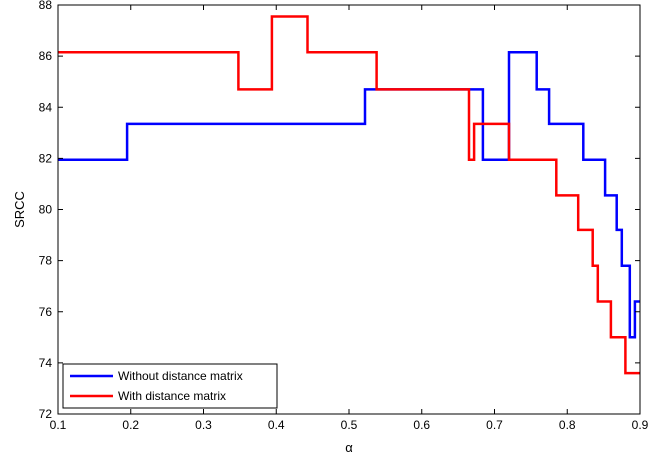 The width and height of the screenshot is (667, 457). Describe the element at coordinates (46, 158) in the screenshot. I see `y-tick-label: 82` at that location.